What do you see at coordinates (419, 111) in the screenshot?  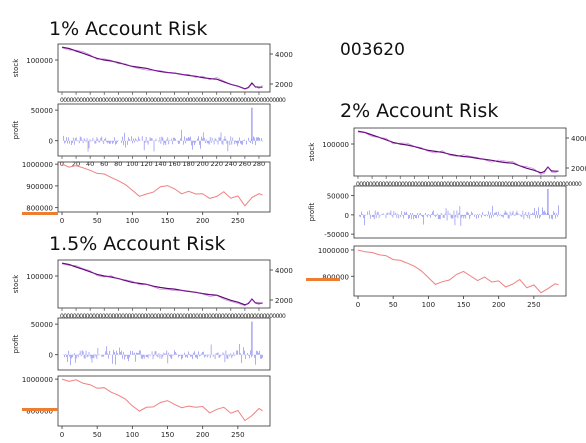 I see `chart-title: 2% Account Risk` at bounding box center [419, 111].